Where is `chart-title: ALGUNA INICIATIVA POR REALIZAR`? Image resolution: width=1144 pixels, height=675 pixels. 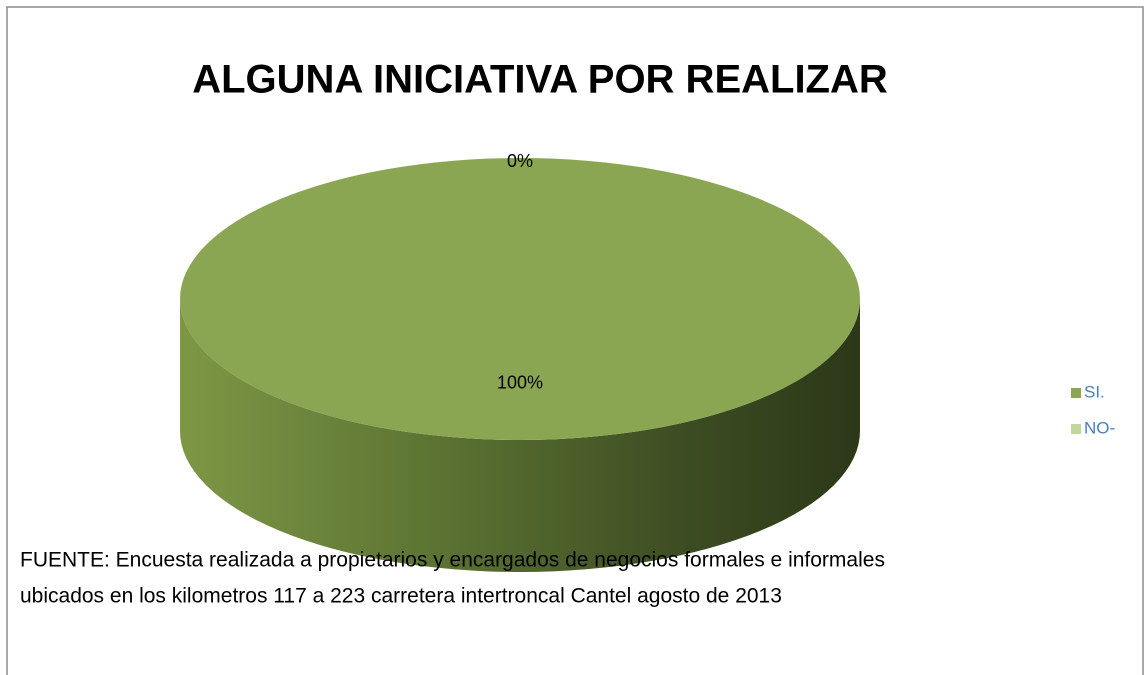 chart-title: ALGUNA INICIATIVA POR REALIZAR is located at coordinates (540, 80).